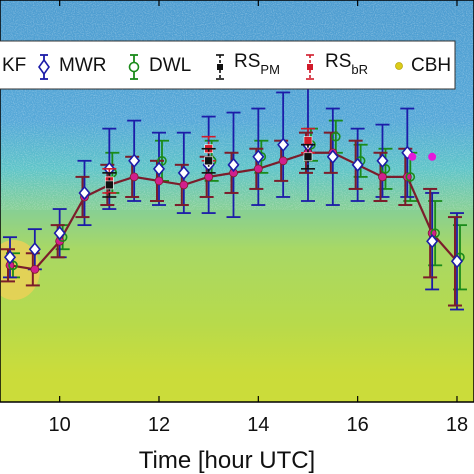 The height and width of the screenshot is (474, 474). Describe the element at coordinates (258, 425) in the screenshot. I see `x-tick-label: 14` at that location.